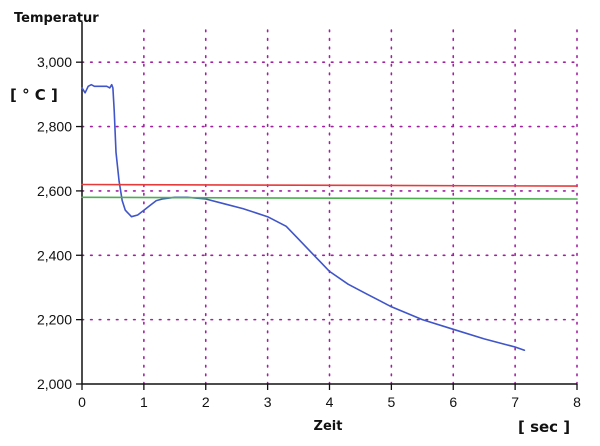 This screenshot has height=446, width=600. Describe the element at coordinates (268, 402) in the screenshot. I see `x-tick-label-3: 3` at that location.